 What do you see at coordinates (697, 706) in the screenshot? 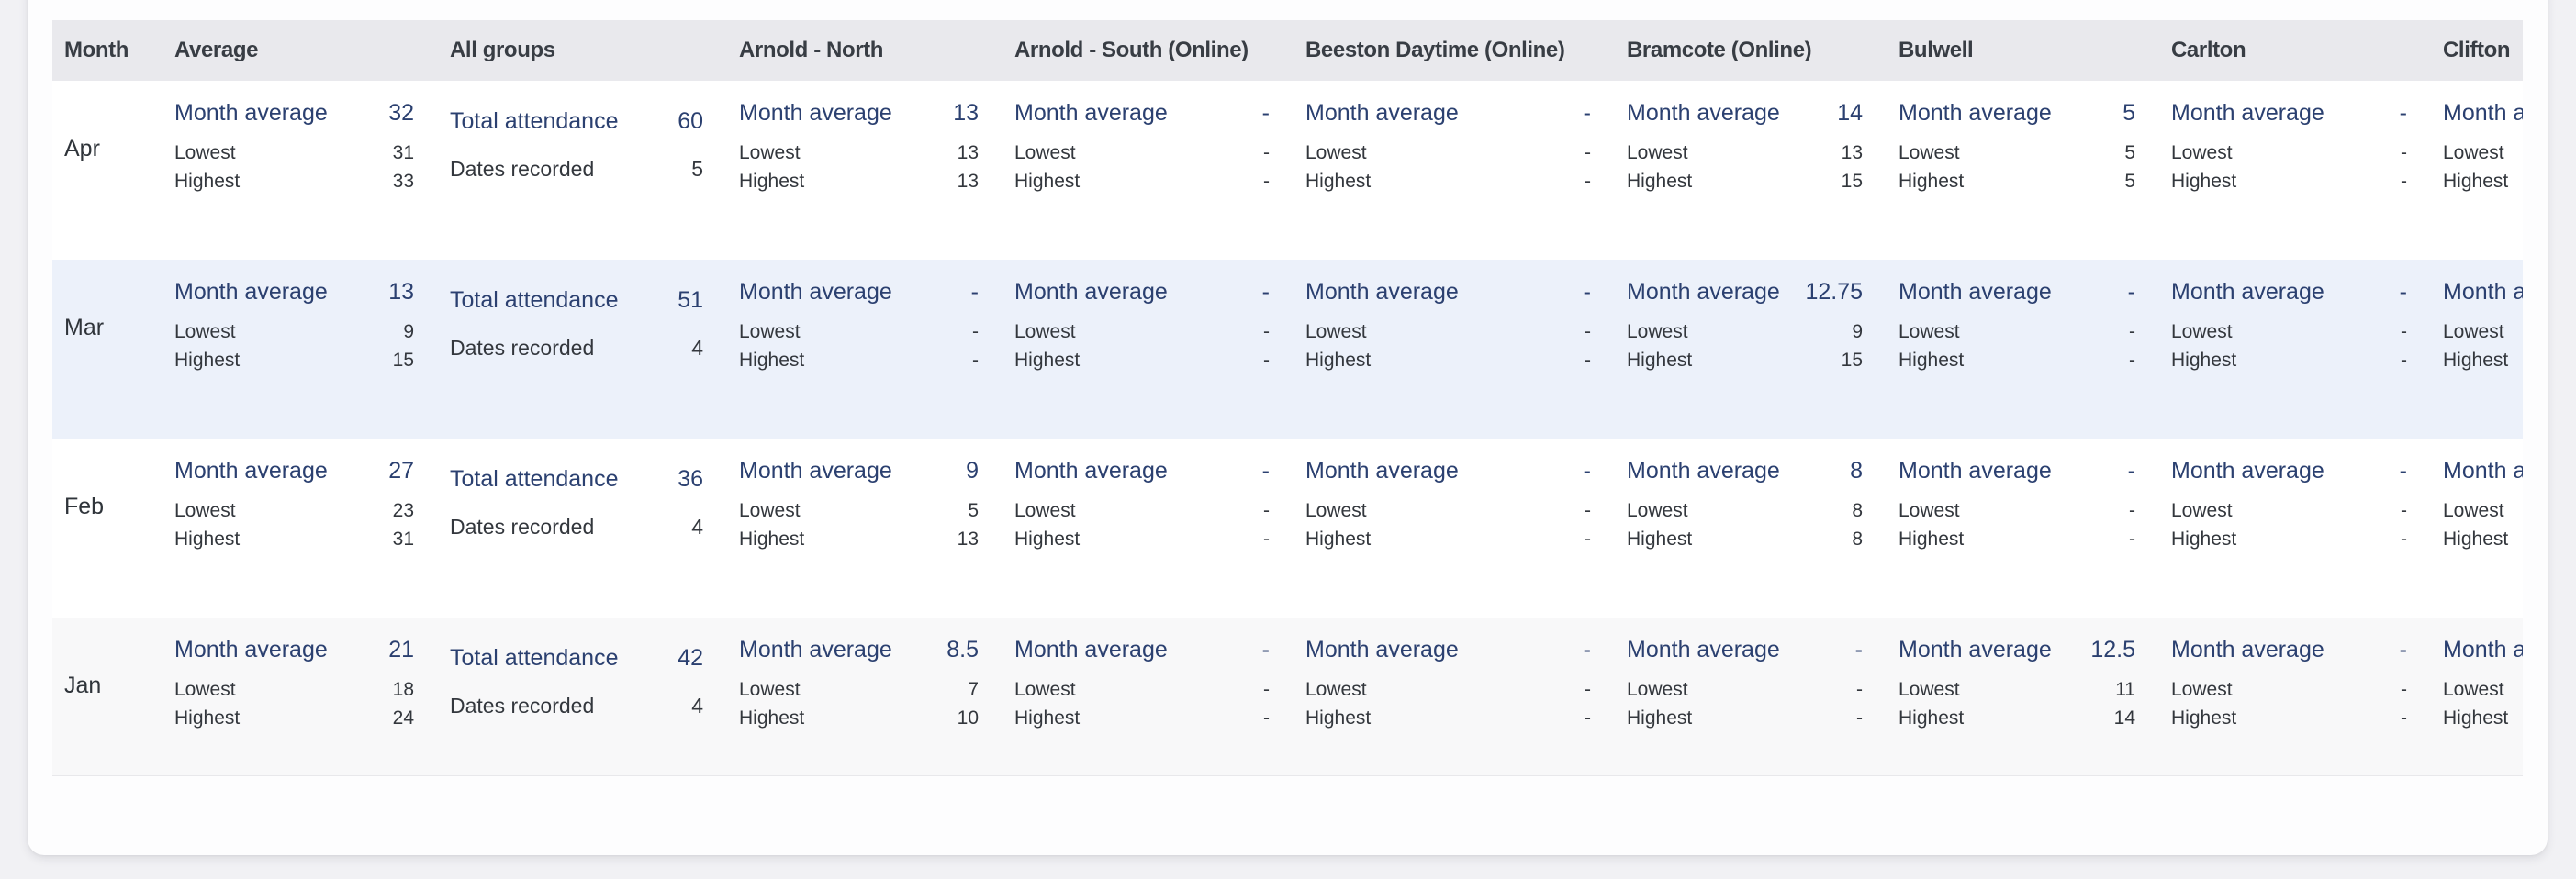
I see `stat-value: 4` at bounding box center [697, 706].